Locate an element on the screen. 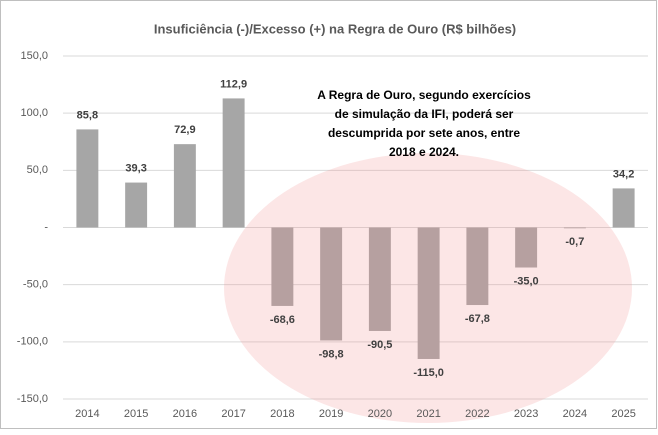  value-label: 34,2 is located at coordinates (623, 174).